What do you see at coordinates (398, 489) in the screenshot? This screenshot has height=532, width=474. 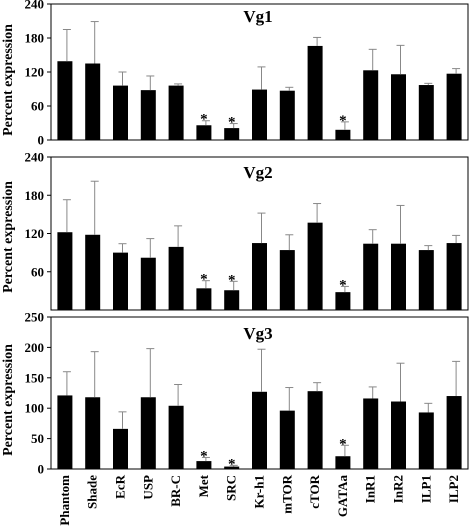 I see `x-tick-label-inr2: InR2` at bounding box center [398, 489].